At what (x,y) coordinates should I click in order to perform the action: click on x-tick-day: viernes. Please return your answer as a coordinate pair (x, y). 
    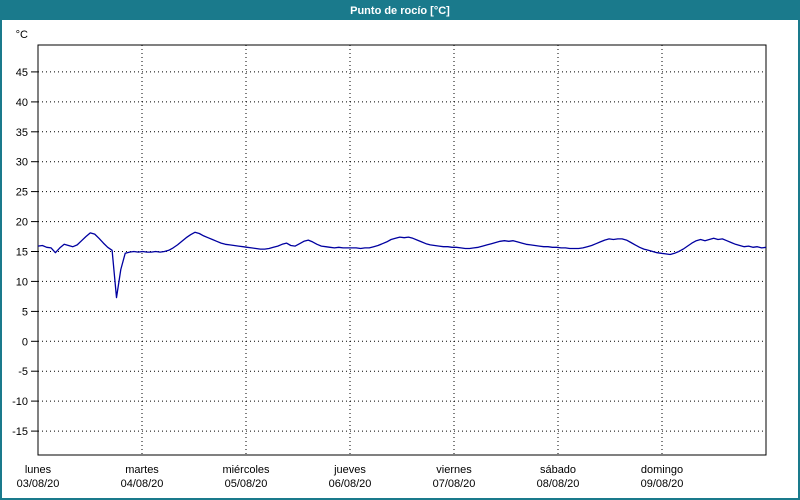
    Looking at the image, I should click on (454, 470).